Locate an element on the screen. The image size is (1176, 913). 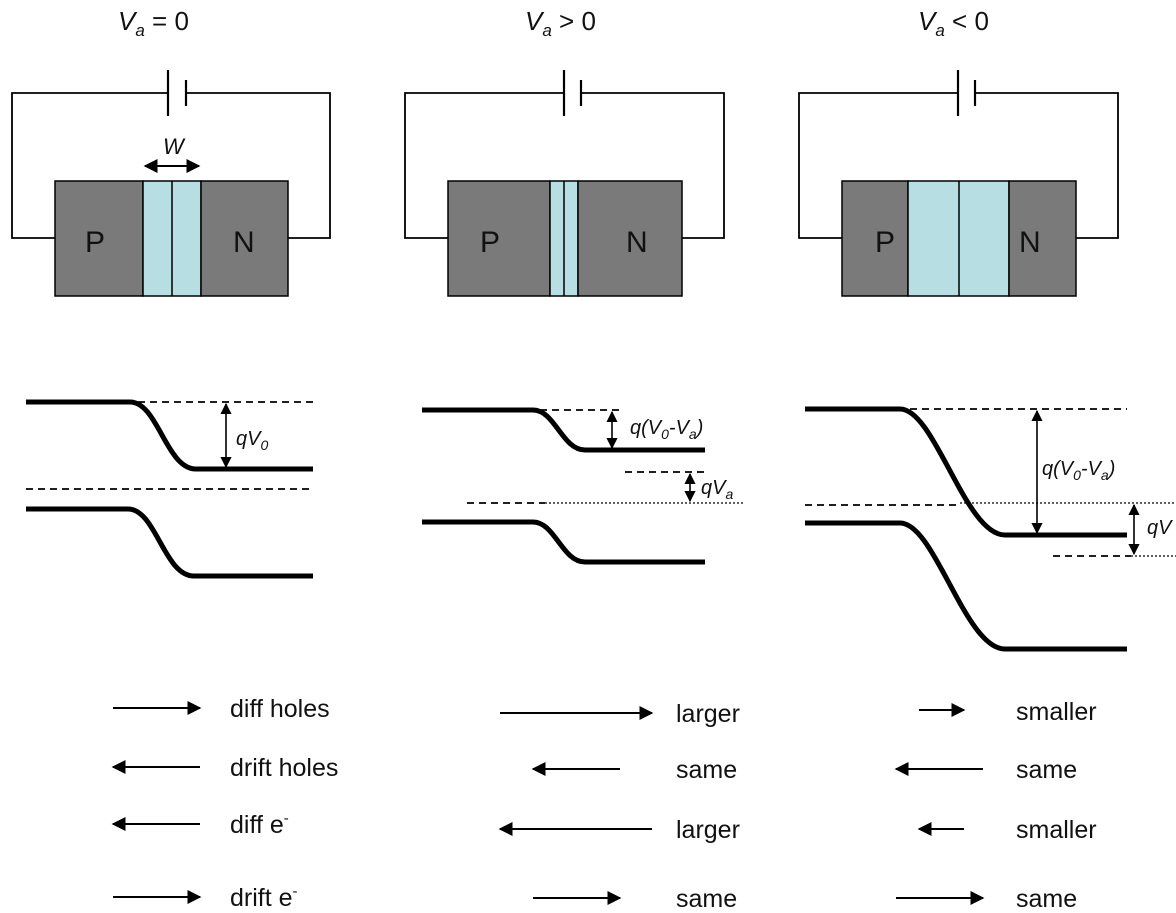
bias-label: qVa is located at coordinates (717, 489).